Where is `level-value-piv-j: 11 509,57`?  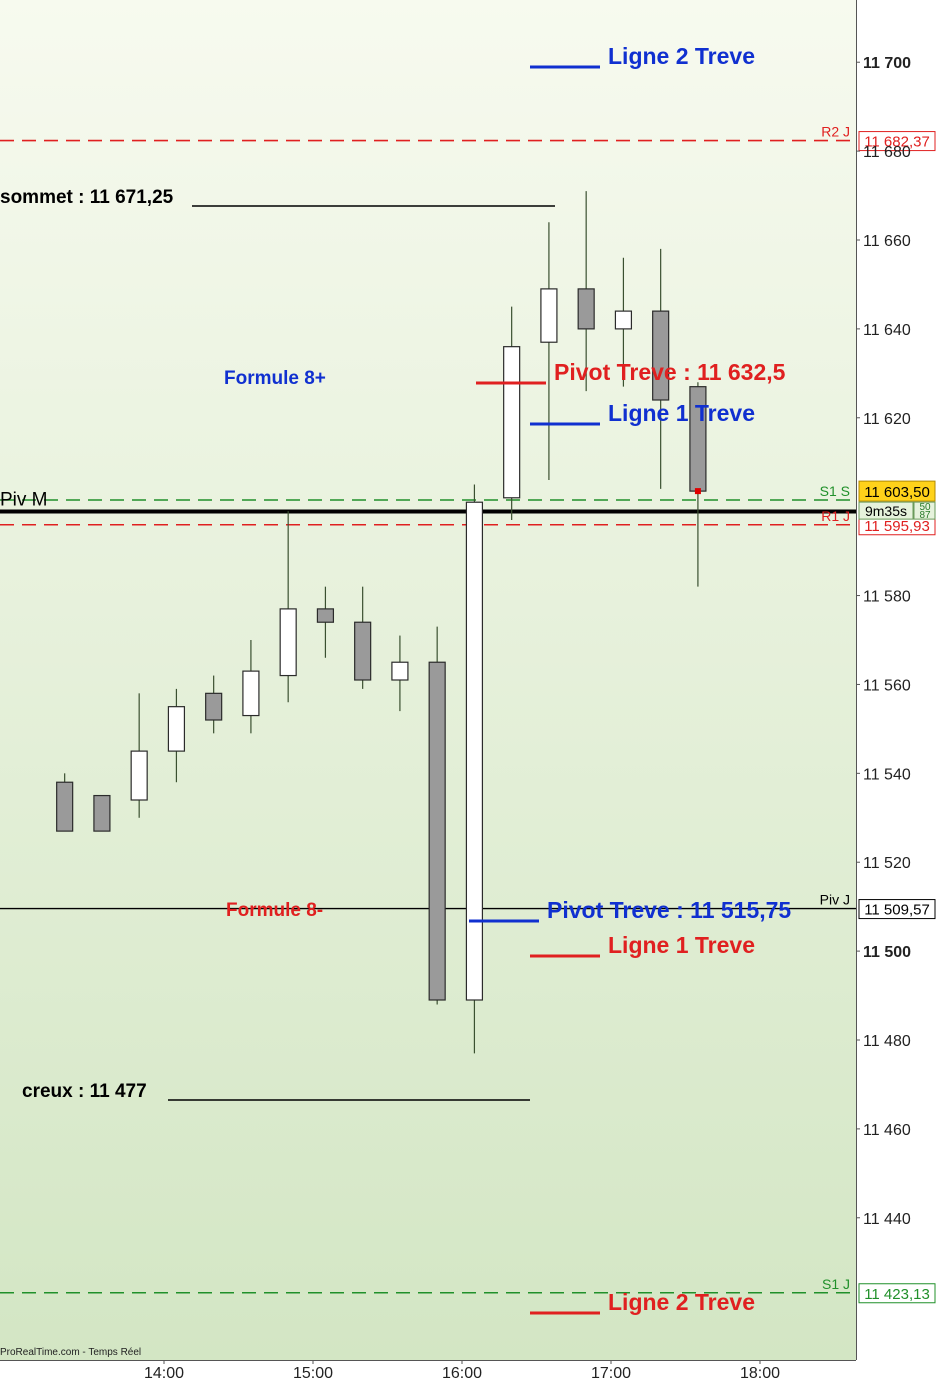
level-value-piv-j: 11 509,57 is located at coordinates (897, 910).